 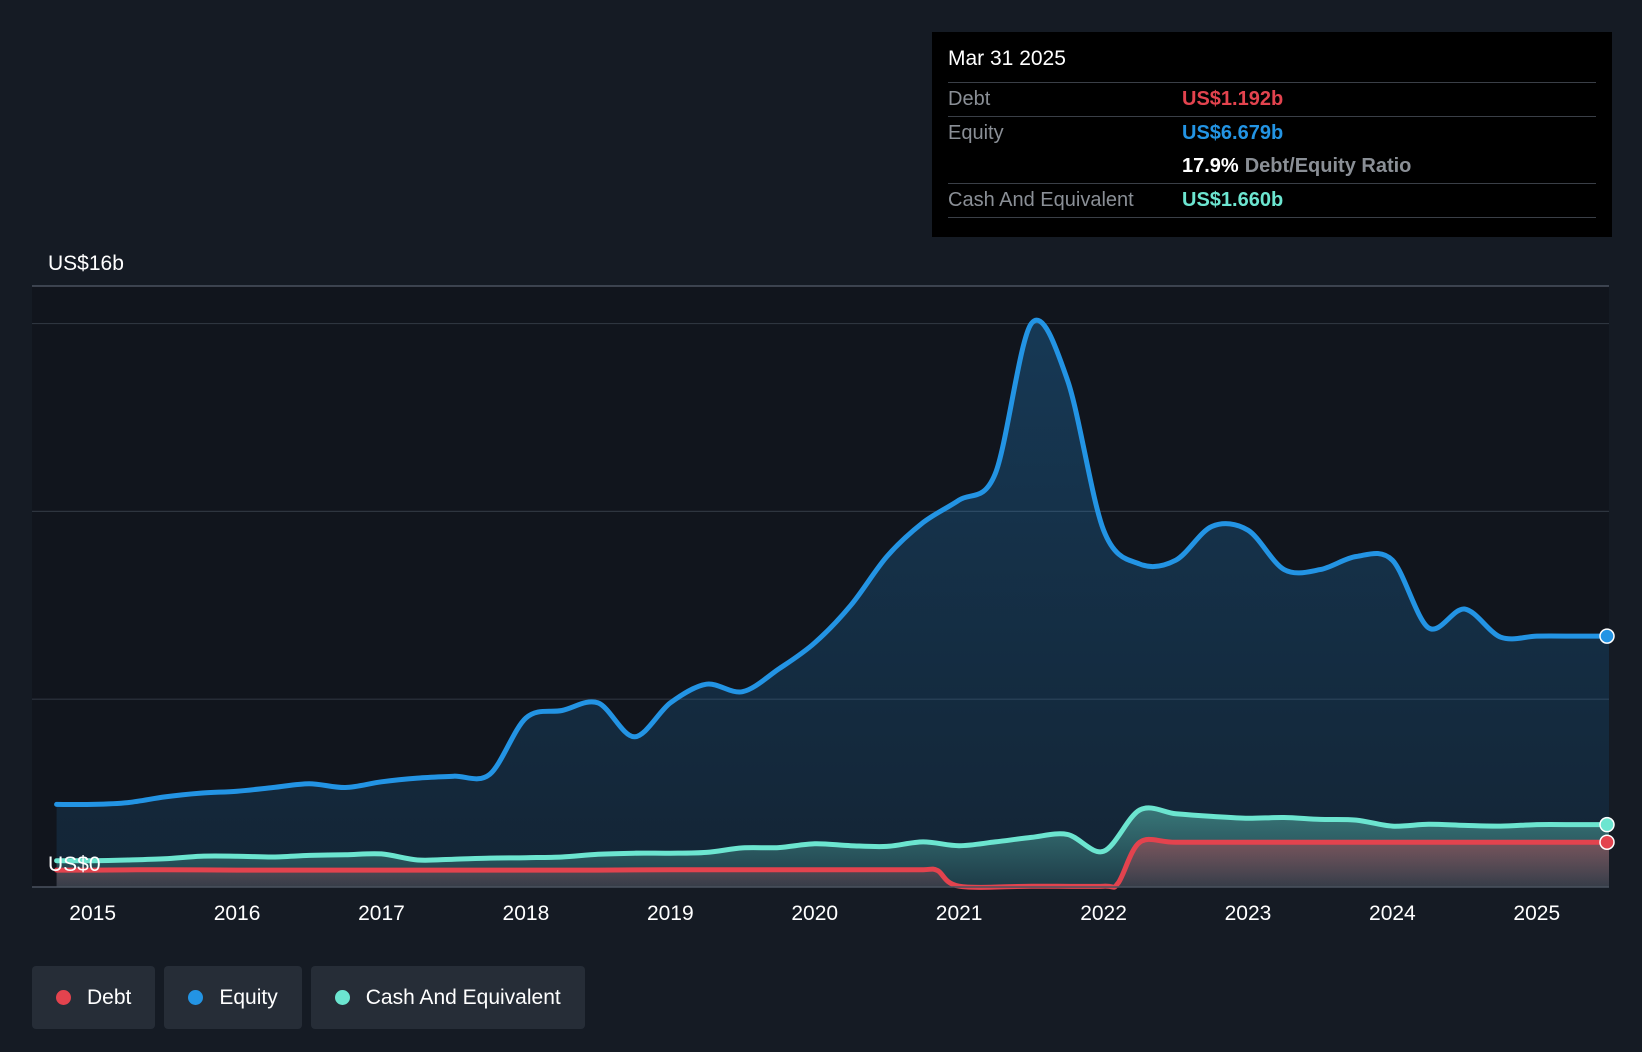 I want to click on legend: Debt Equity Cash And Equivalent, so click(x=313, y=997).